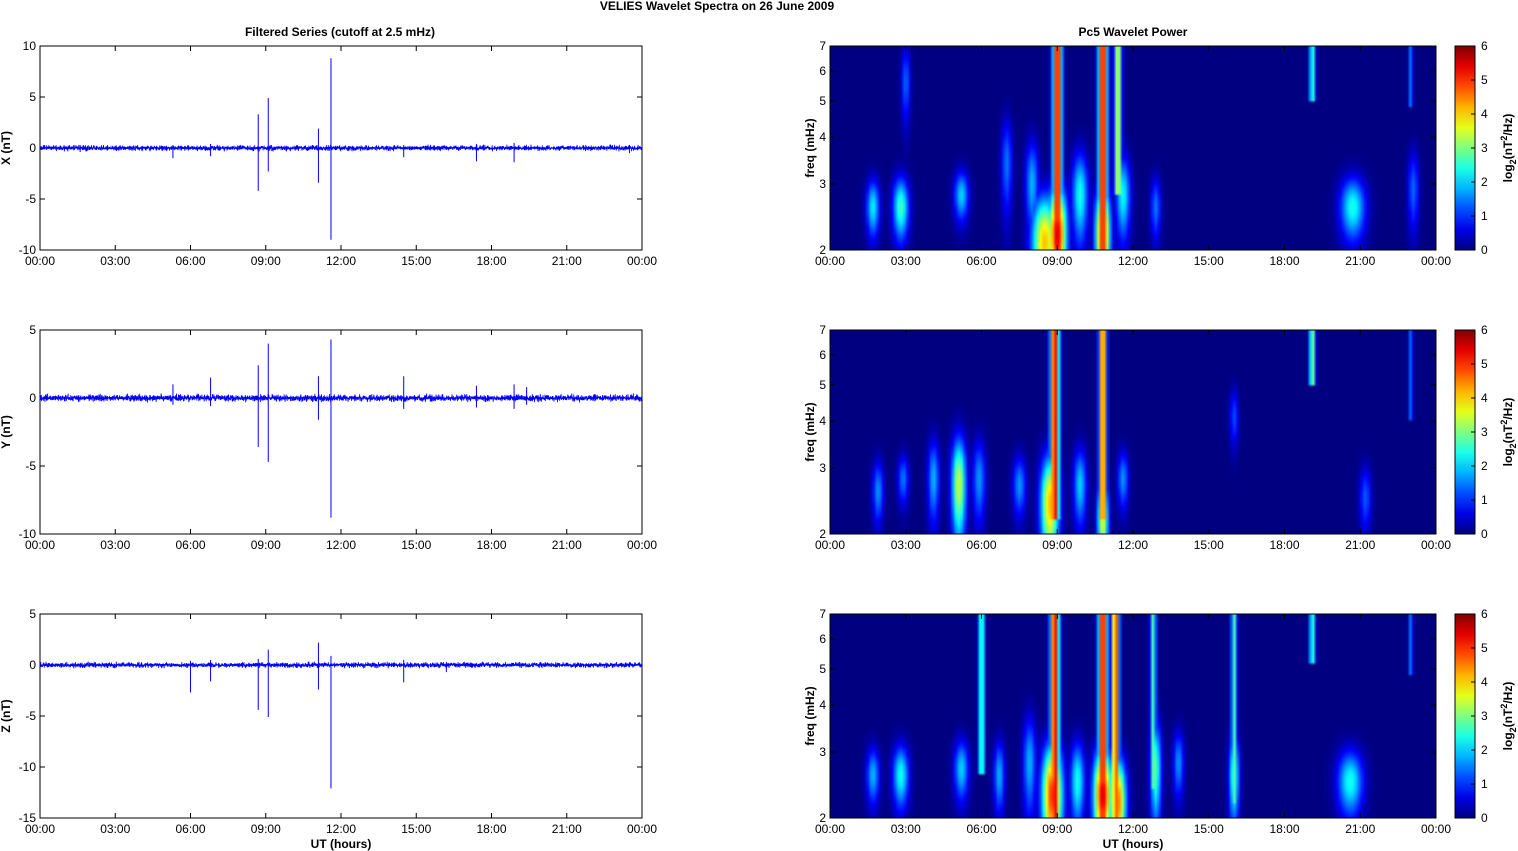  What do you see at coordinates (341, 148) in the screenshot?
I see `trace-line-x-series` at bounding box center [341, 148].